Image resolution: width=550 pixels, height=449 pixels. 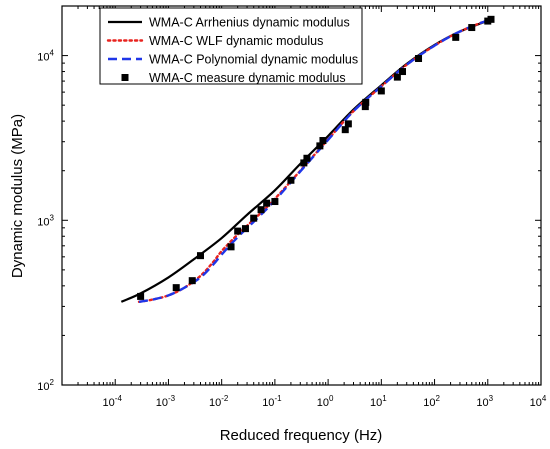 What do you see at coordinates (431, 401) in the screenshot?
I see `x-tick-label: 10²` at bounding box center [431, 401].